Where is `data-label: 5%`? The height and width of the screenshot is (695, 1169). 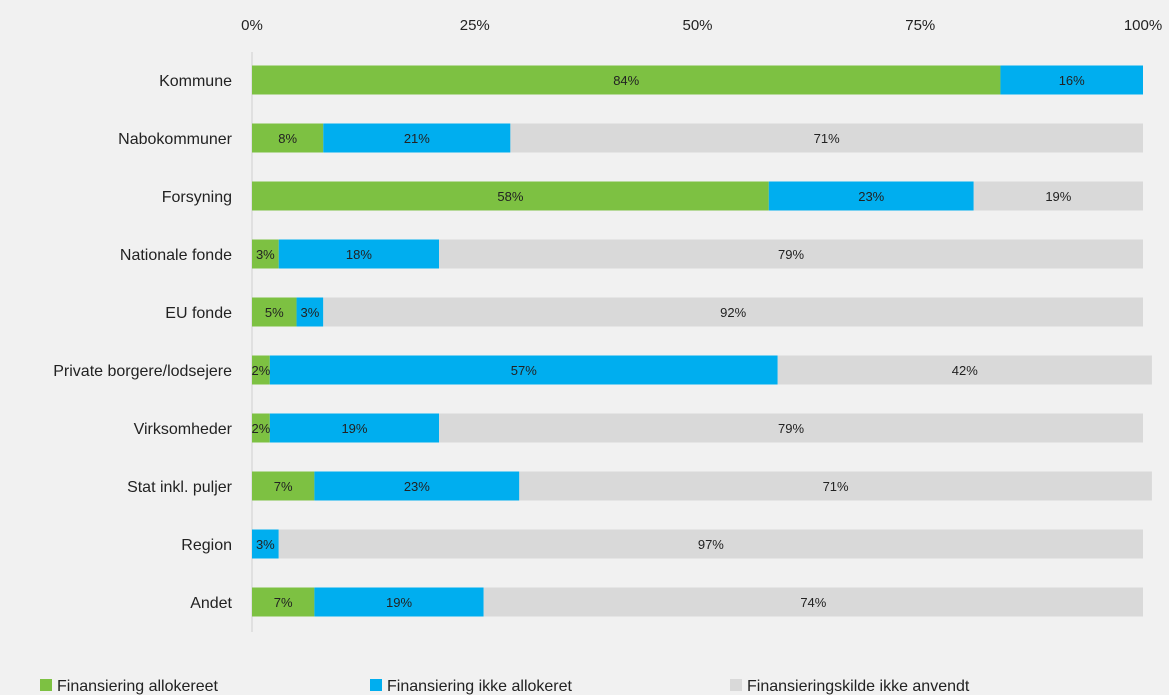 data-label: 5% is located at coordinates (274, 312).